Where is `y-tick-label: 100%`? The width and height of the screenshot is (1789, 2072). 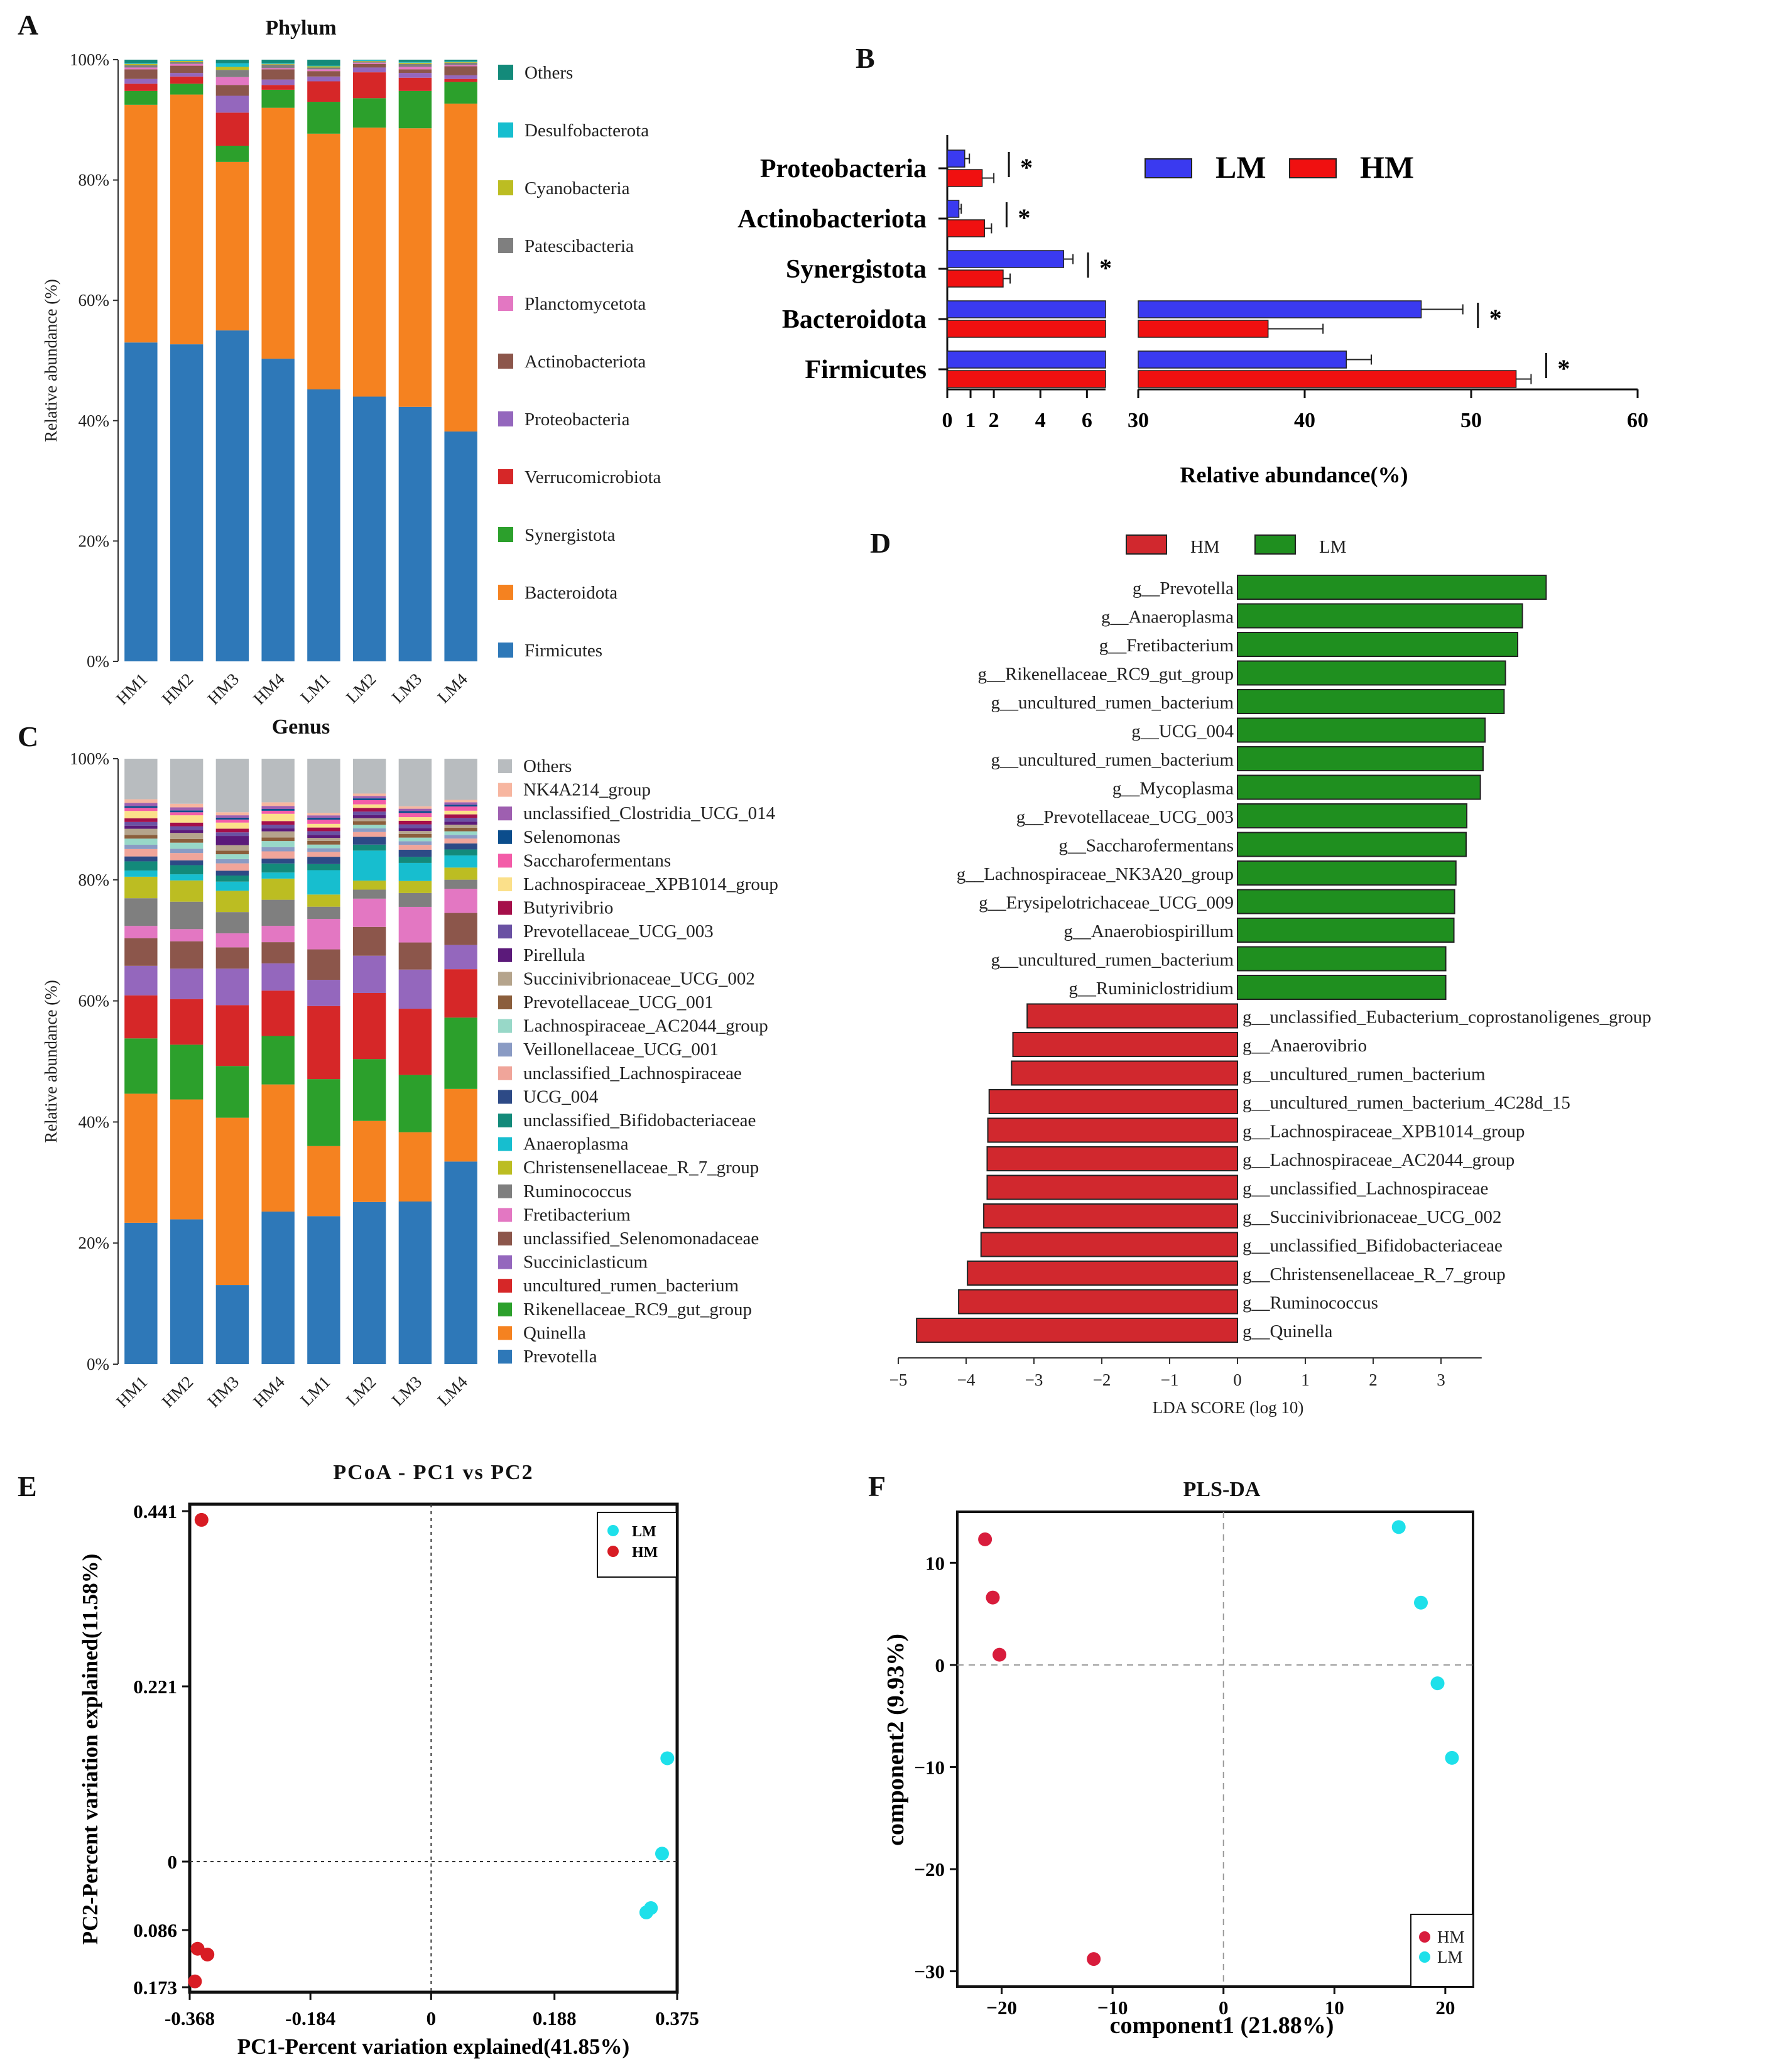
y-tick-label: 100% is located at coordinates (90, 758).